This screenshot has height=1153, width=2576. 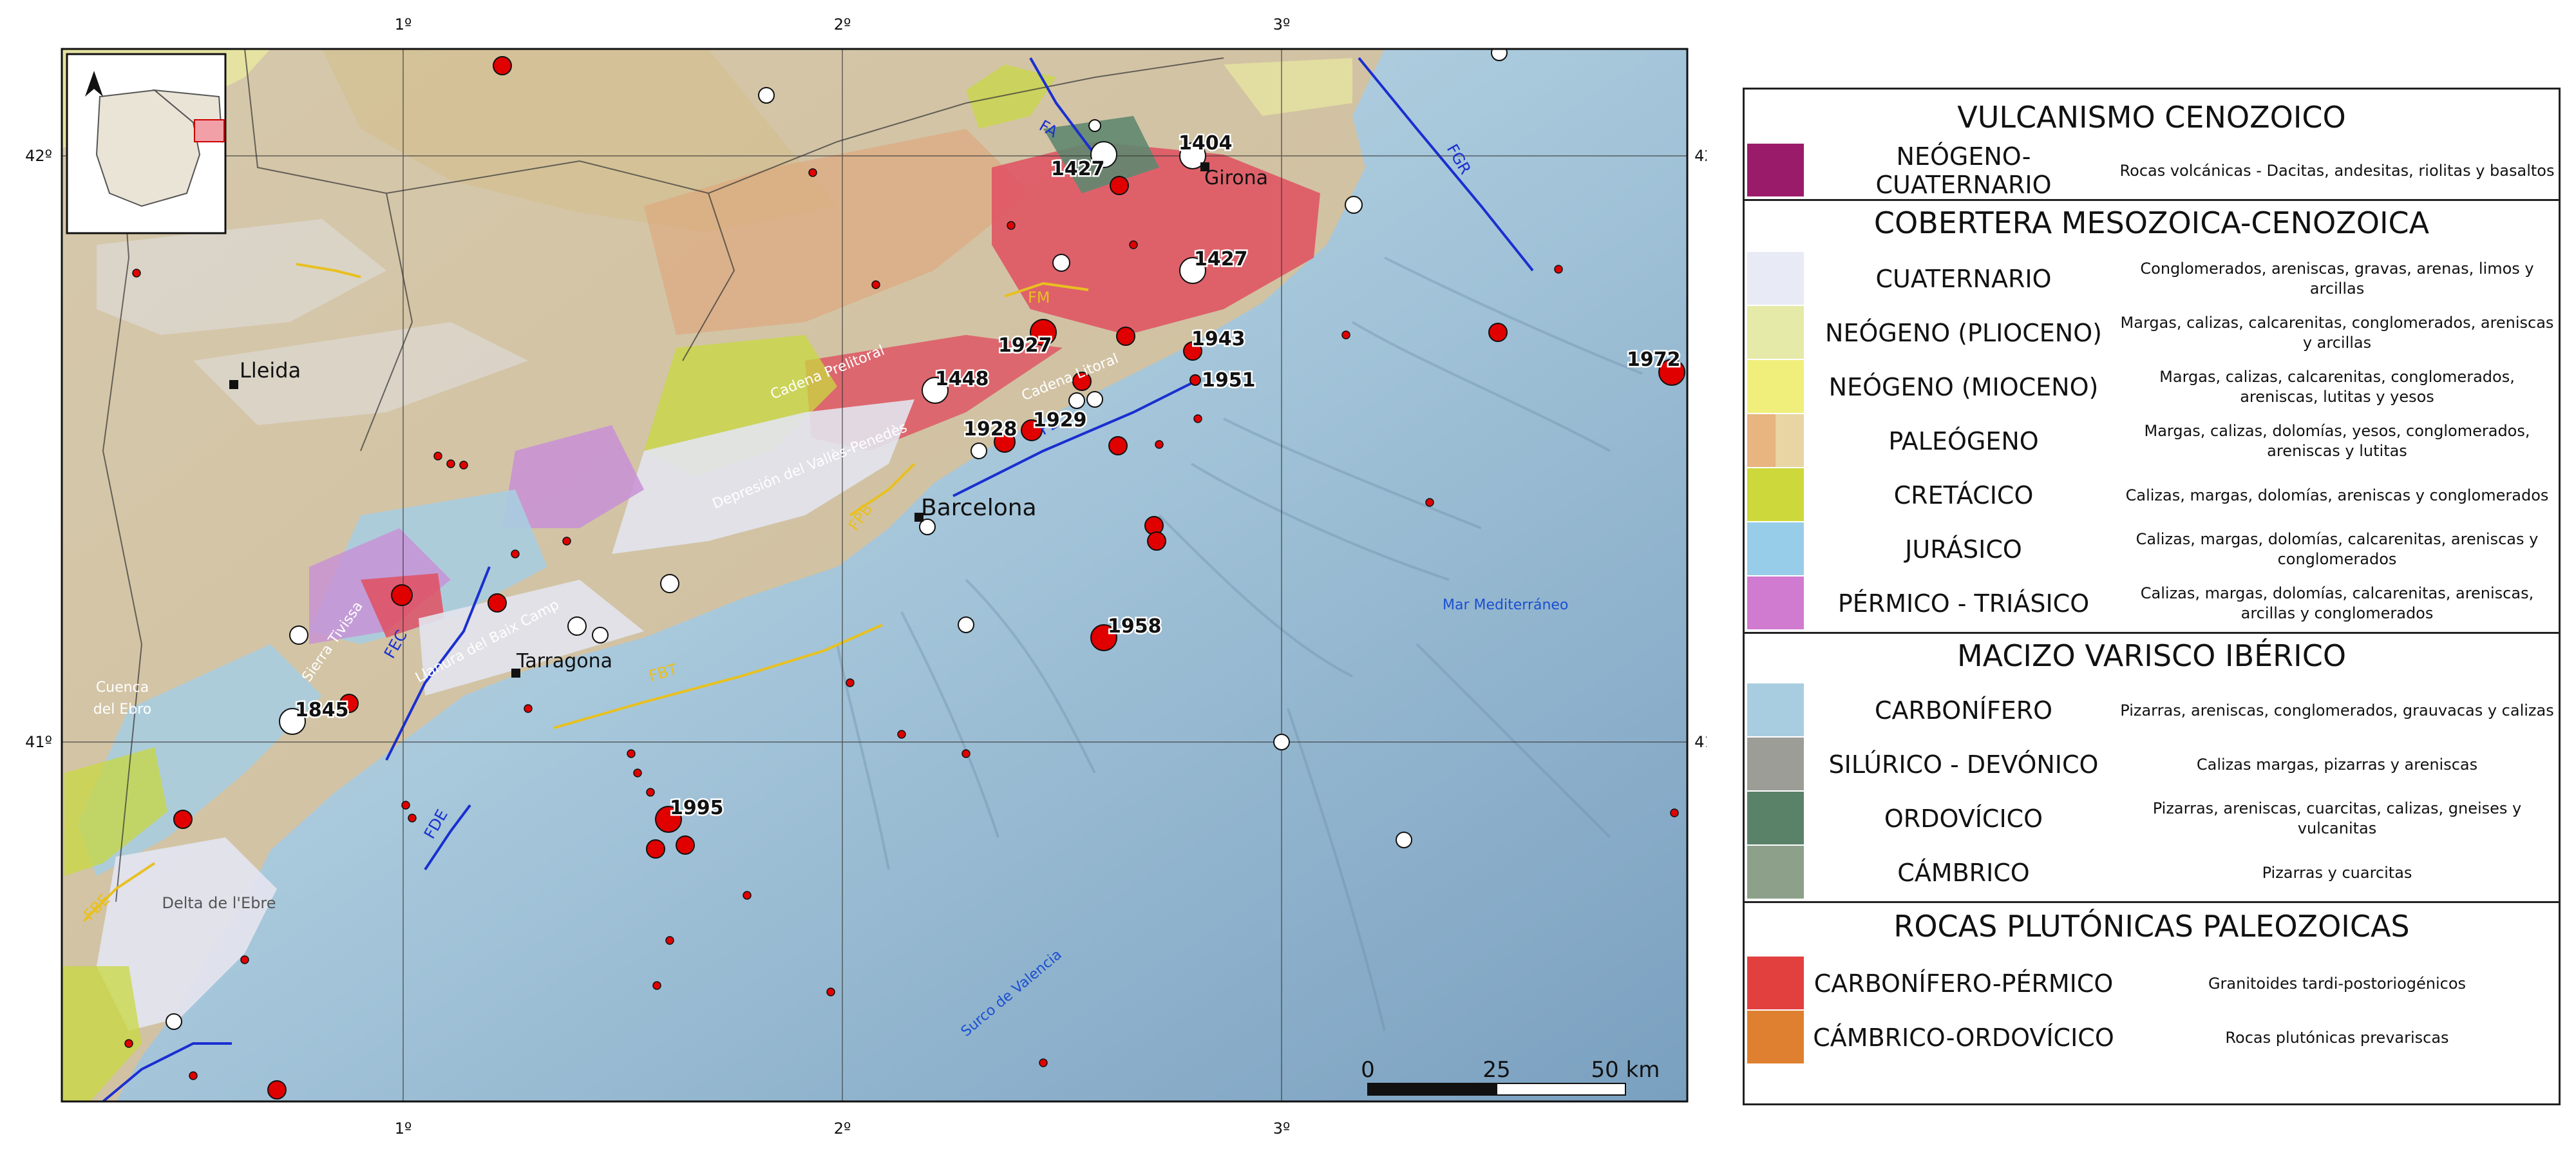 I want to click on legend-unit-desc: Calizas margas, pizarras y areniscas, so click(x=2337, y=765).